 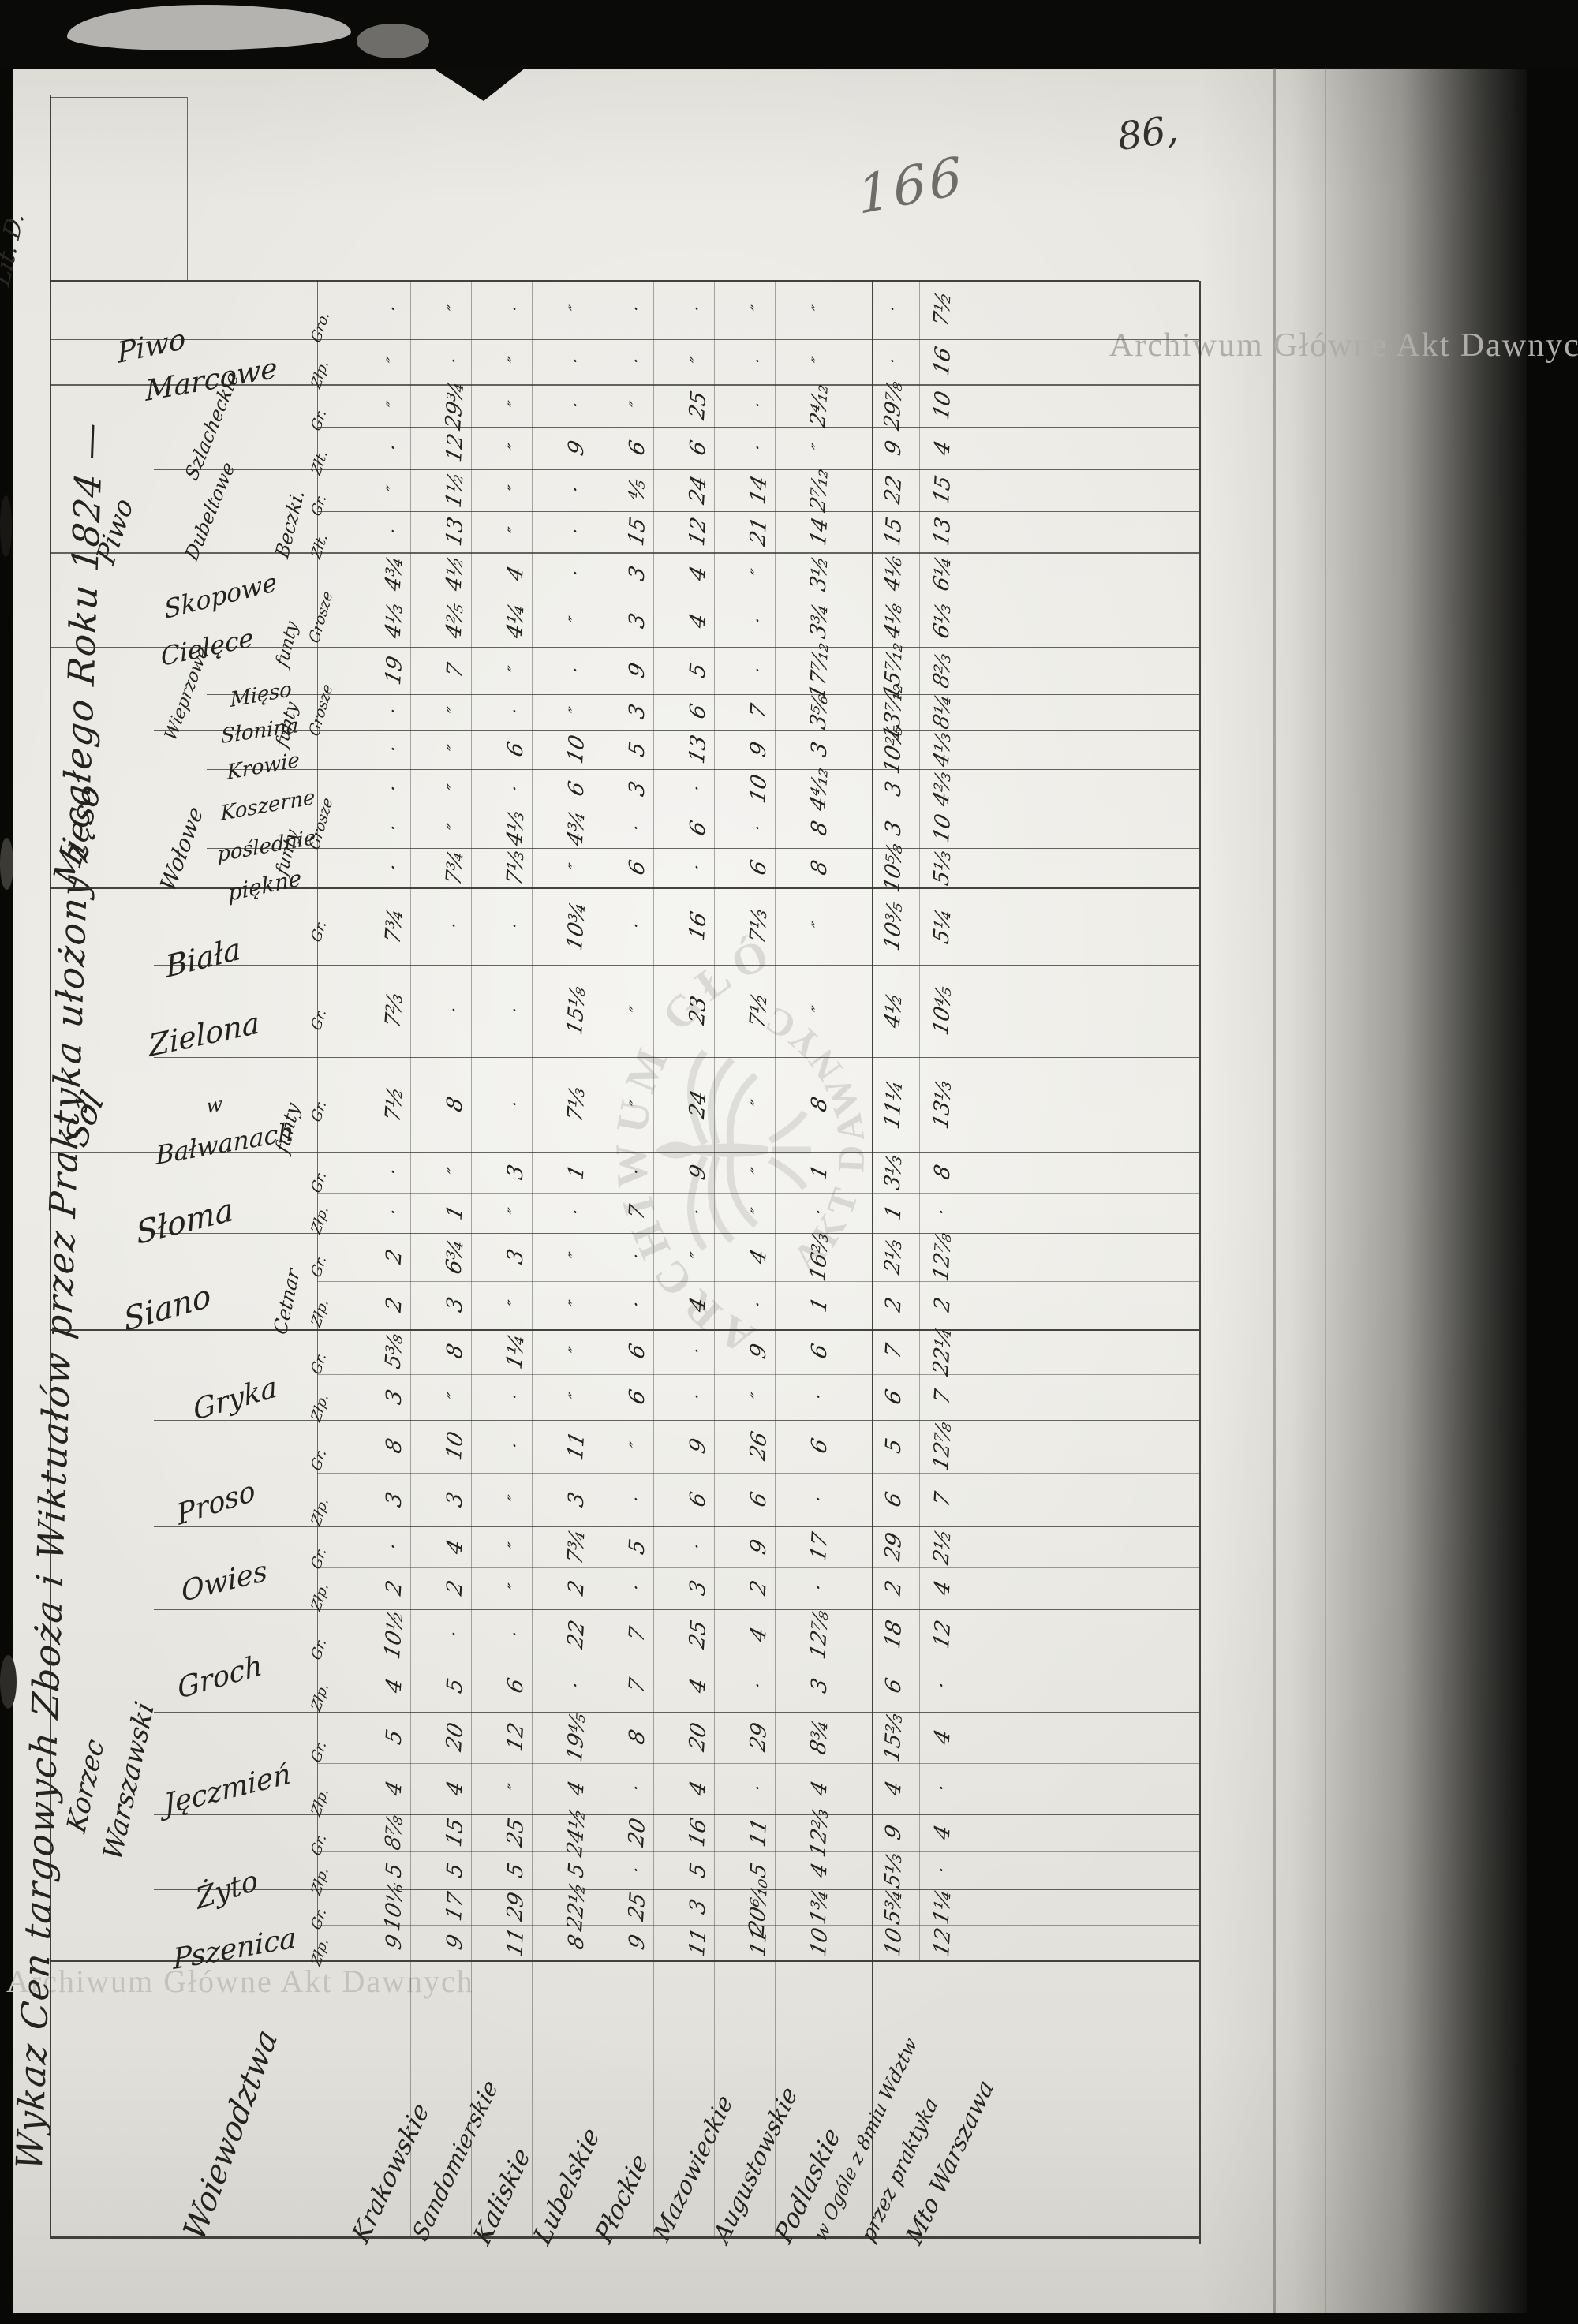 I want to click on cell-value: 11¼, so click(x=894, y=1104).